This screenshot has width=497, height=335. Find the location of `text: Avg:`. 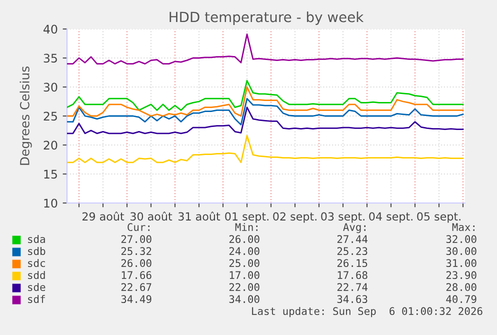

text: Avg: is located at coordinates (354, 228).